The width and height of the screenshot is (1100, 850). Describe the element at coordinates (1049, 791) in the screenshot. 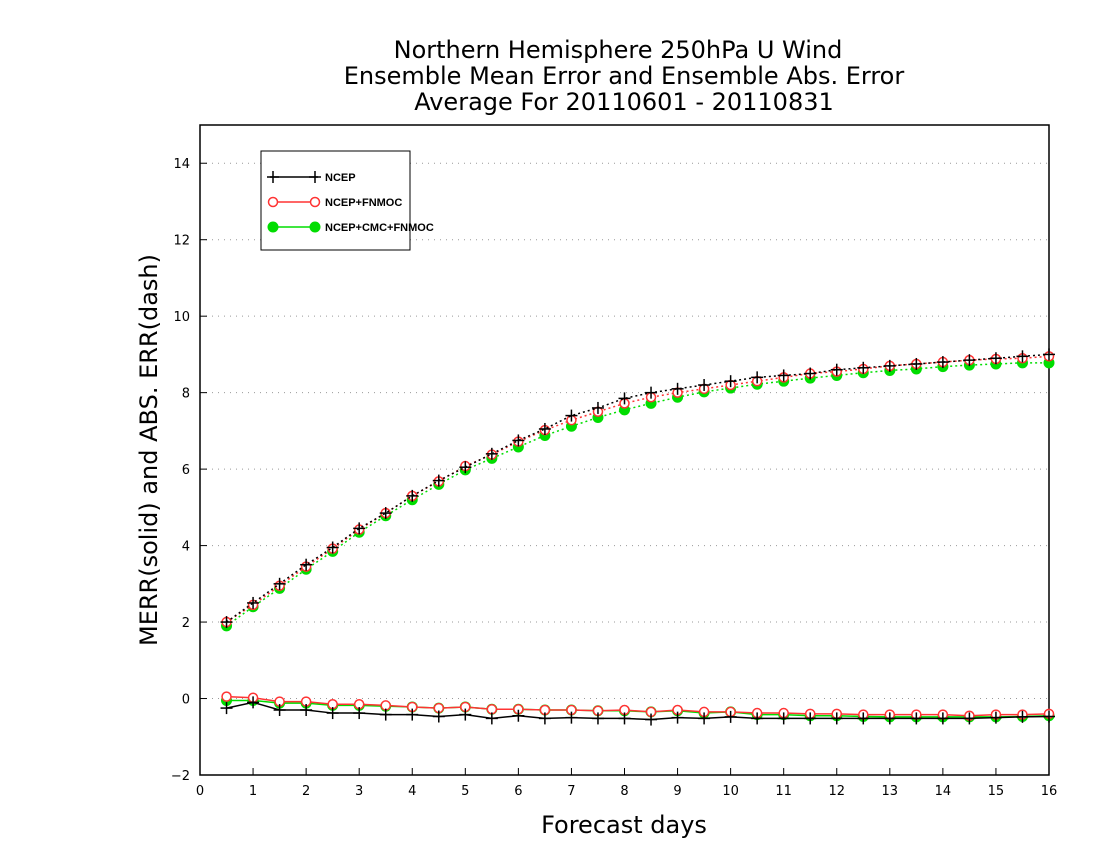

I see `x-tick-label: 16` at that location.